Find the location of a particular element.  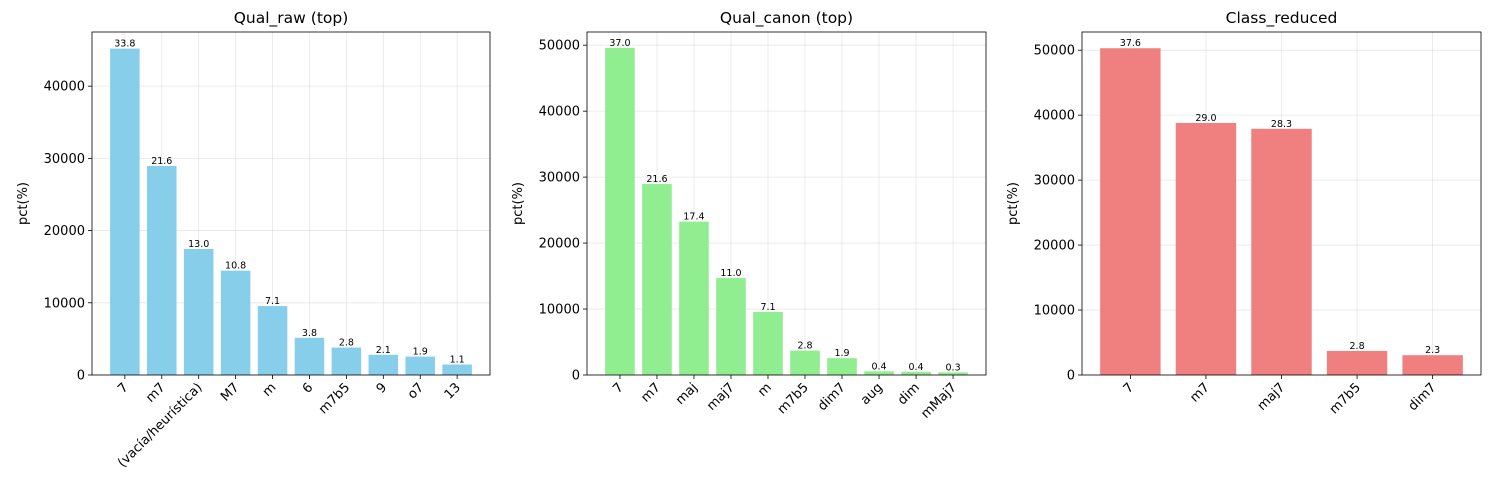

x-tick-label: o7 is located at coordinates (416, 391).